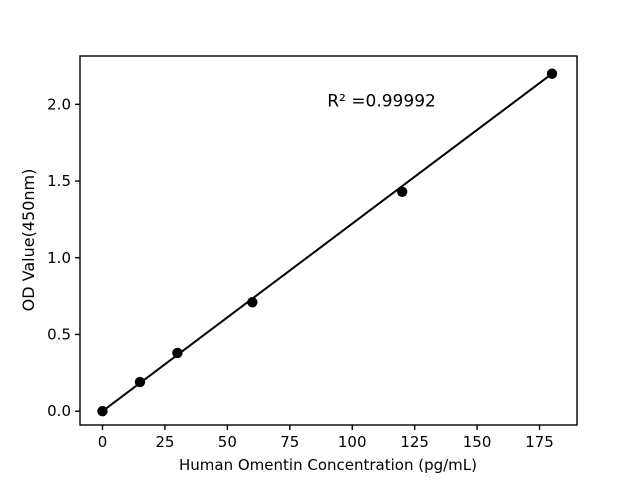  Describe the element at coordinates (414, 442) in the screenshot. I see `x-tick-label: 125` at that location.